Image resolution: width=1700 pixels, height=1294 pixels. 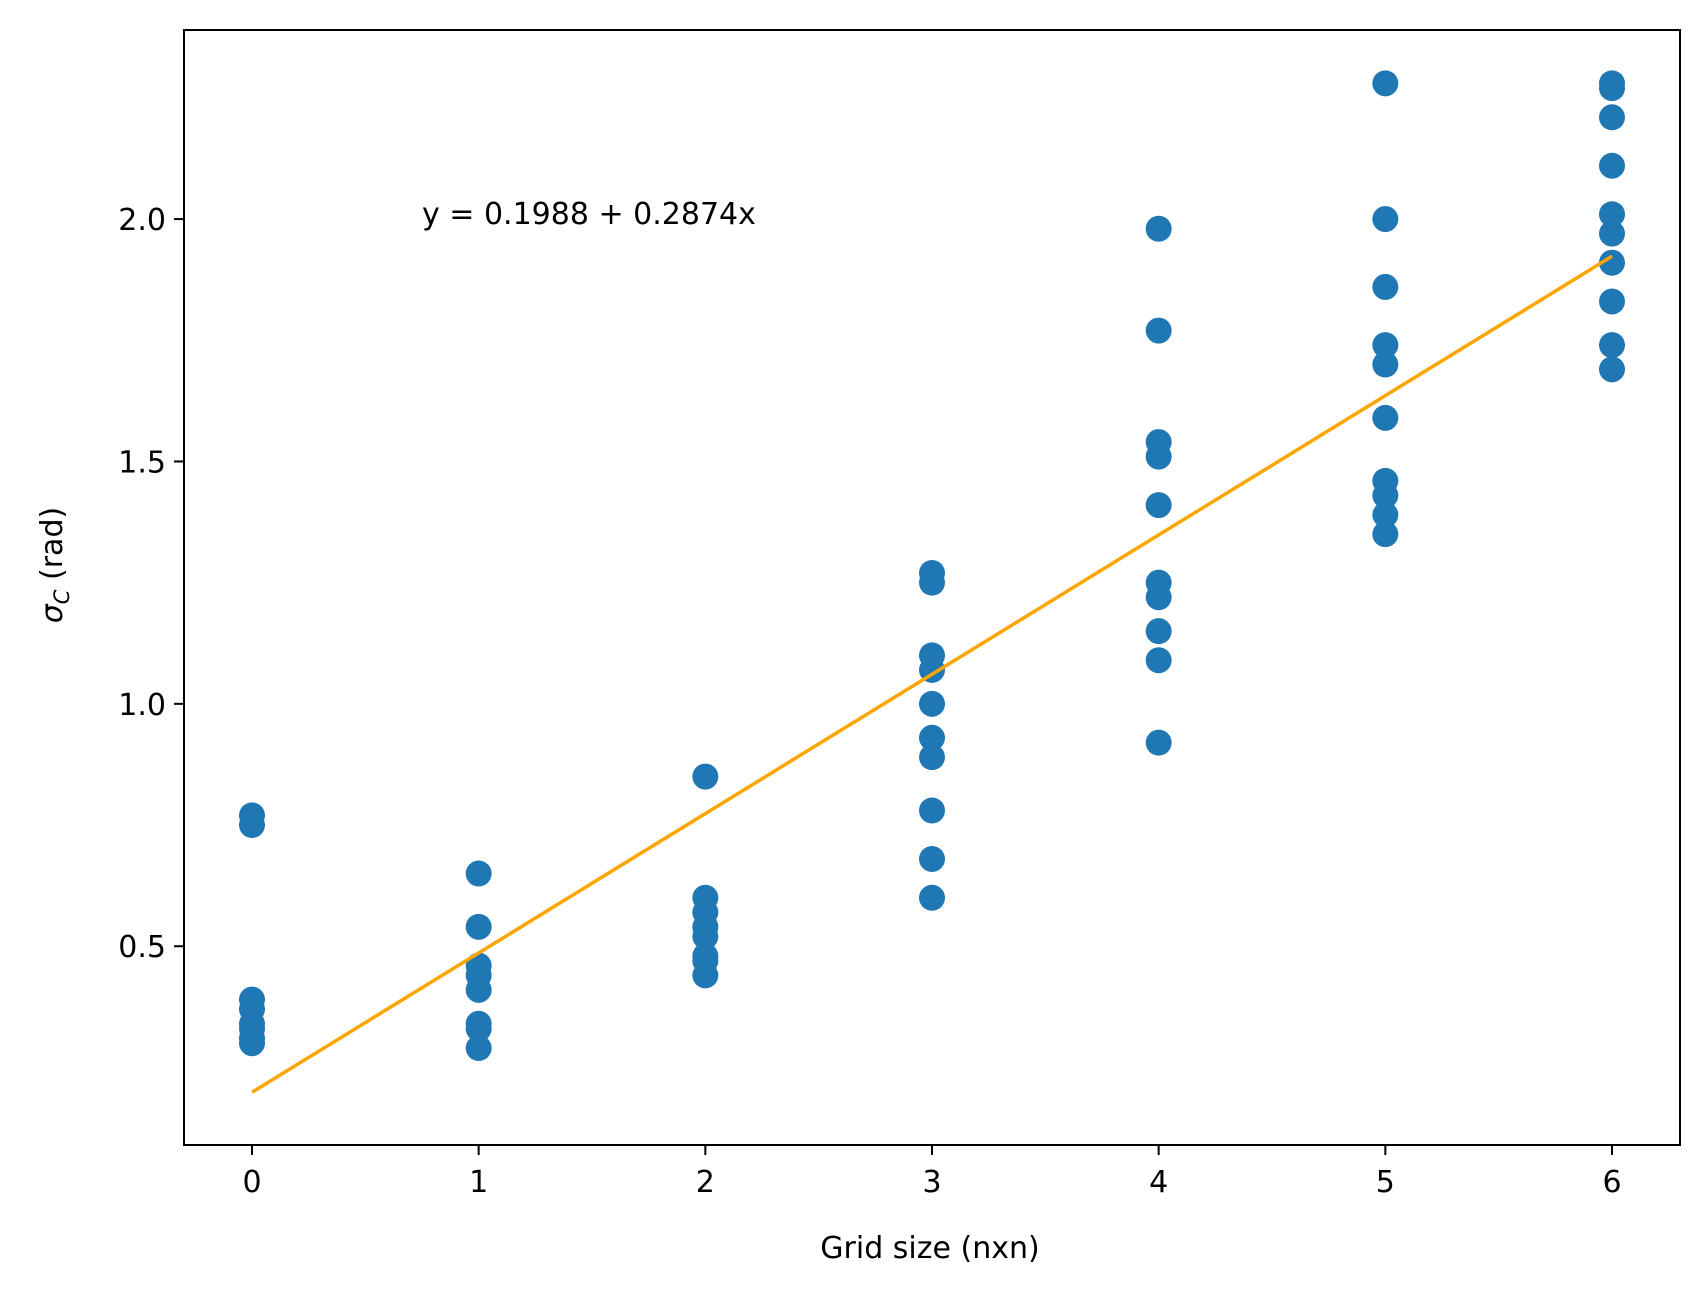 I want to click on x-axis-label: Grid size (nxn), so click(x=929, y=1248).